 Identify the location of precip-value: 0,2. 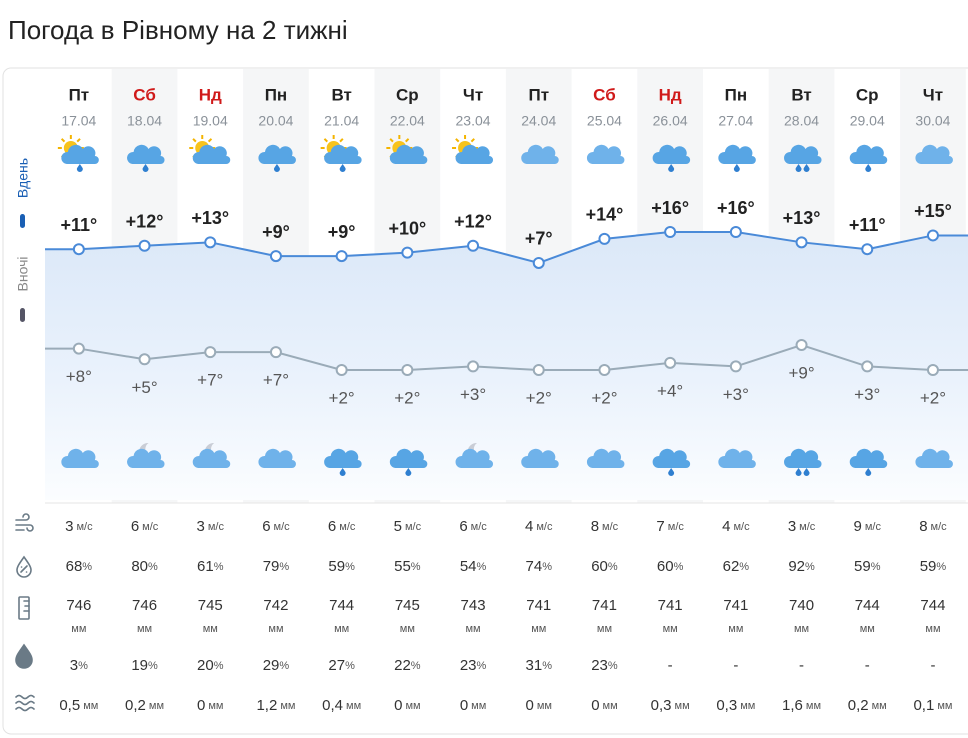
(858, 705).